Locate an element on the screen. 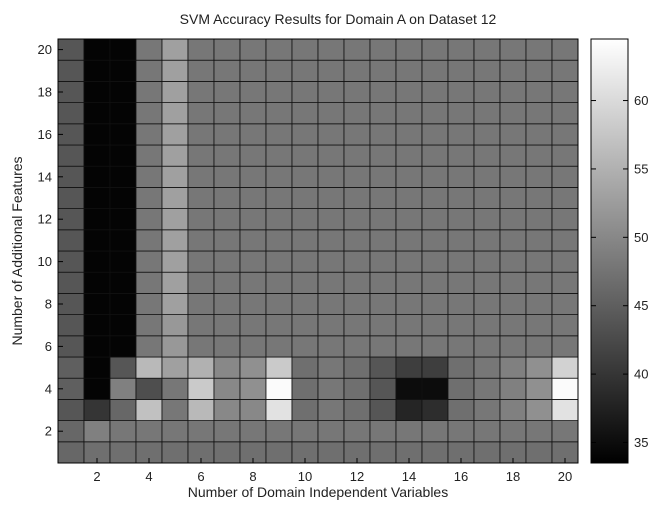 This screenshot has height=507, width=653. y-tick-label: 10 is located at coordinates (45, 261).